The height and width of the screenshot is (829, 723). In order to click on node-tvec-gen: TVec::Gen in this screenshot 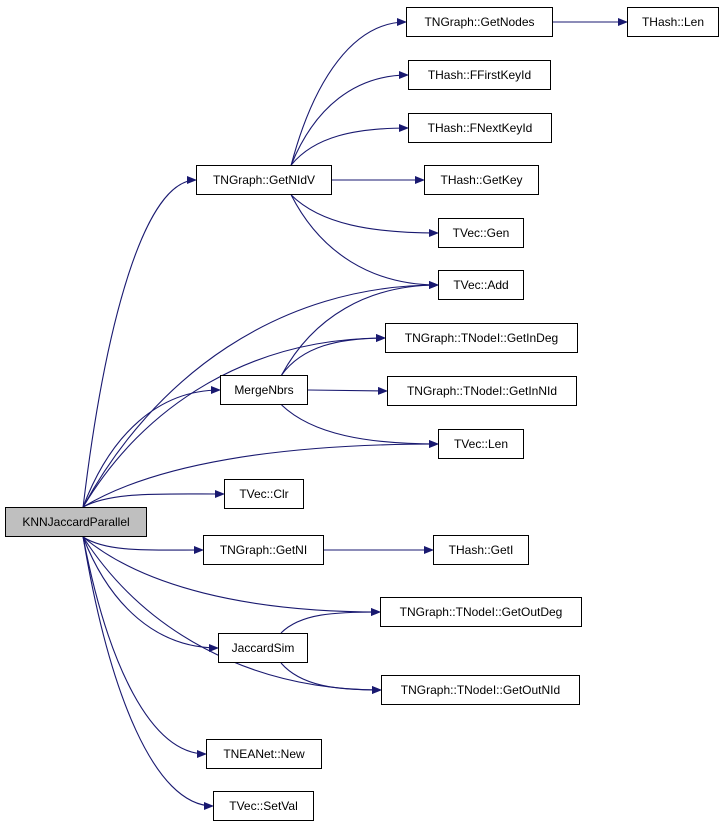, I will do `click(481, 233)`.